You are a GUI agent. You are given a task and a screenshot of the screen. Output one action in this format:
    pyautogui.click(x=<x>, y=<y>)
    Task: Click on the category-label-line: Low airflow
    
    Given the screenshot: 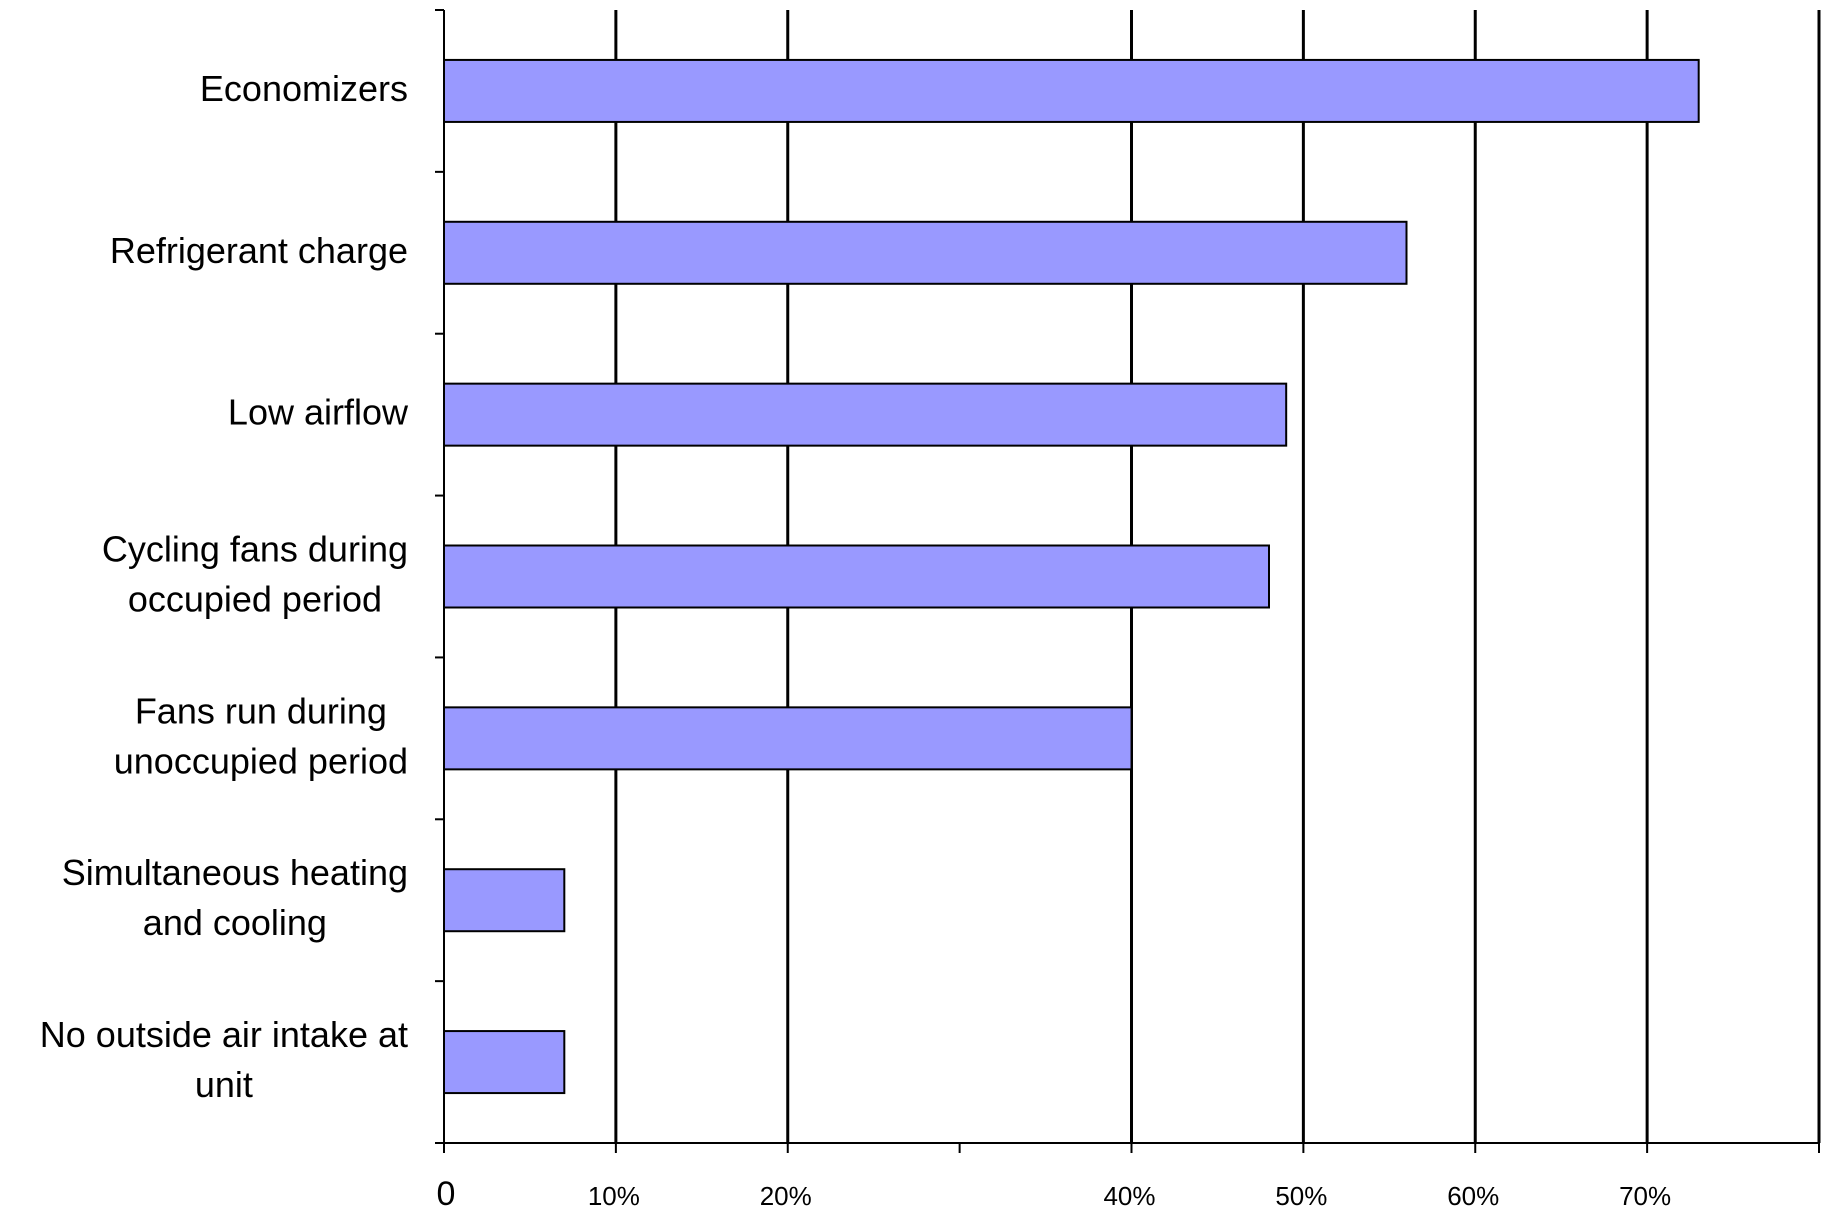 What is the action you would take?
    pyautogui.click(x=318, y=411)
    